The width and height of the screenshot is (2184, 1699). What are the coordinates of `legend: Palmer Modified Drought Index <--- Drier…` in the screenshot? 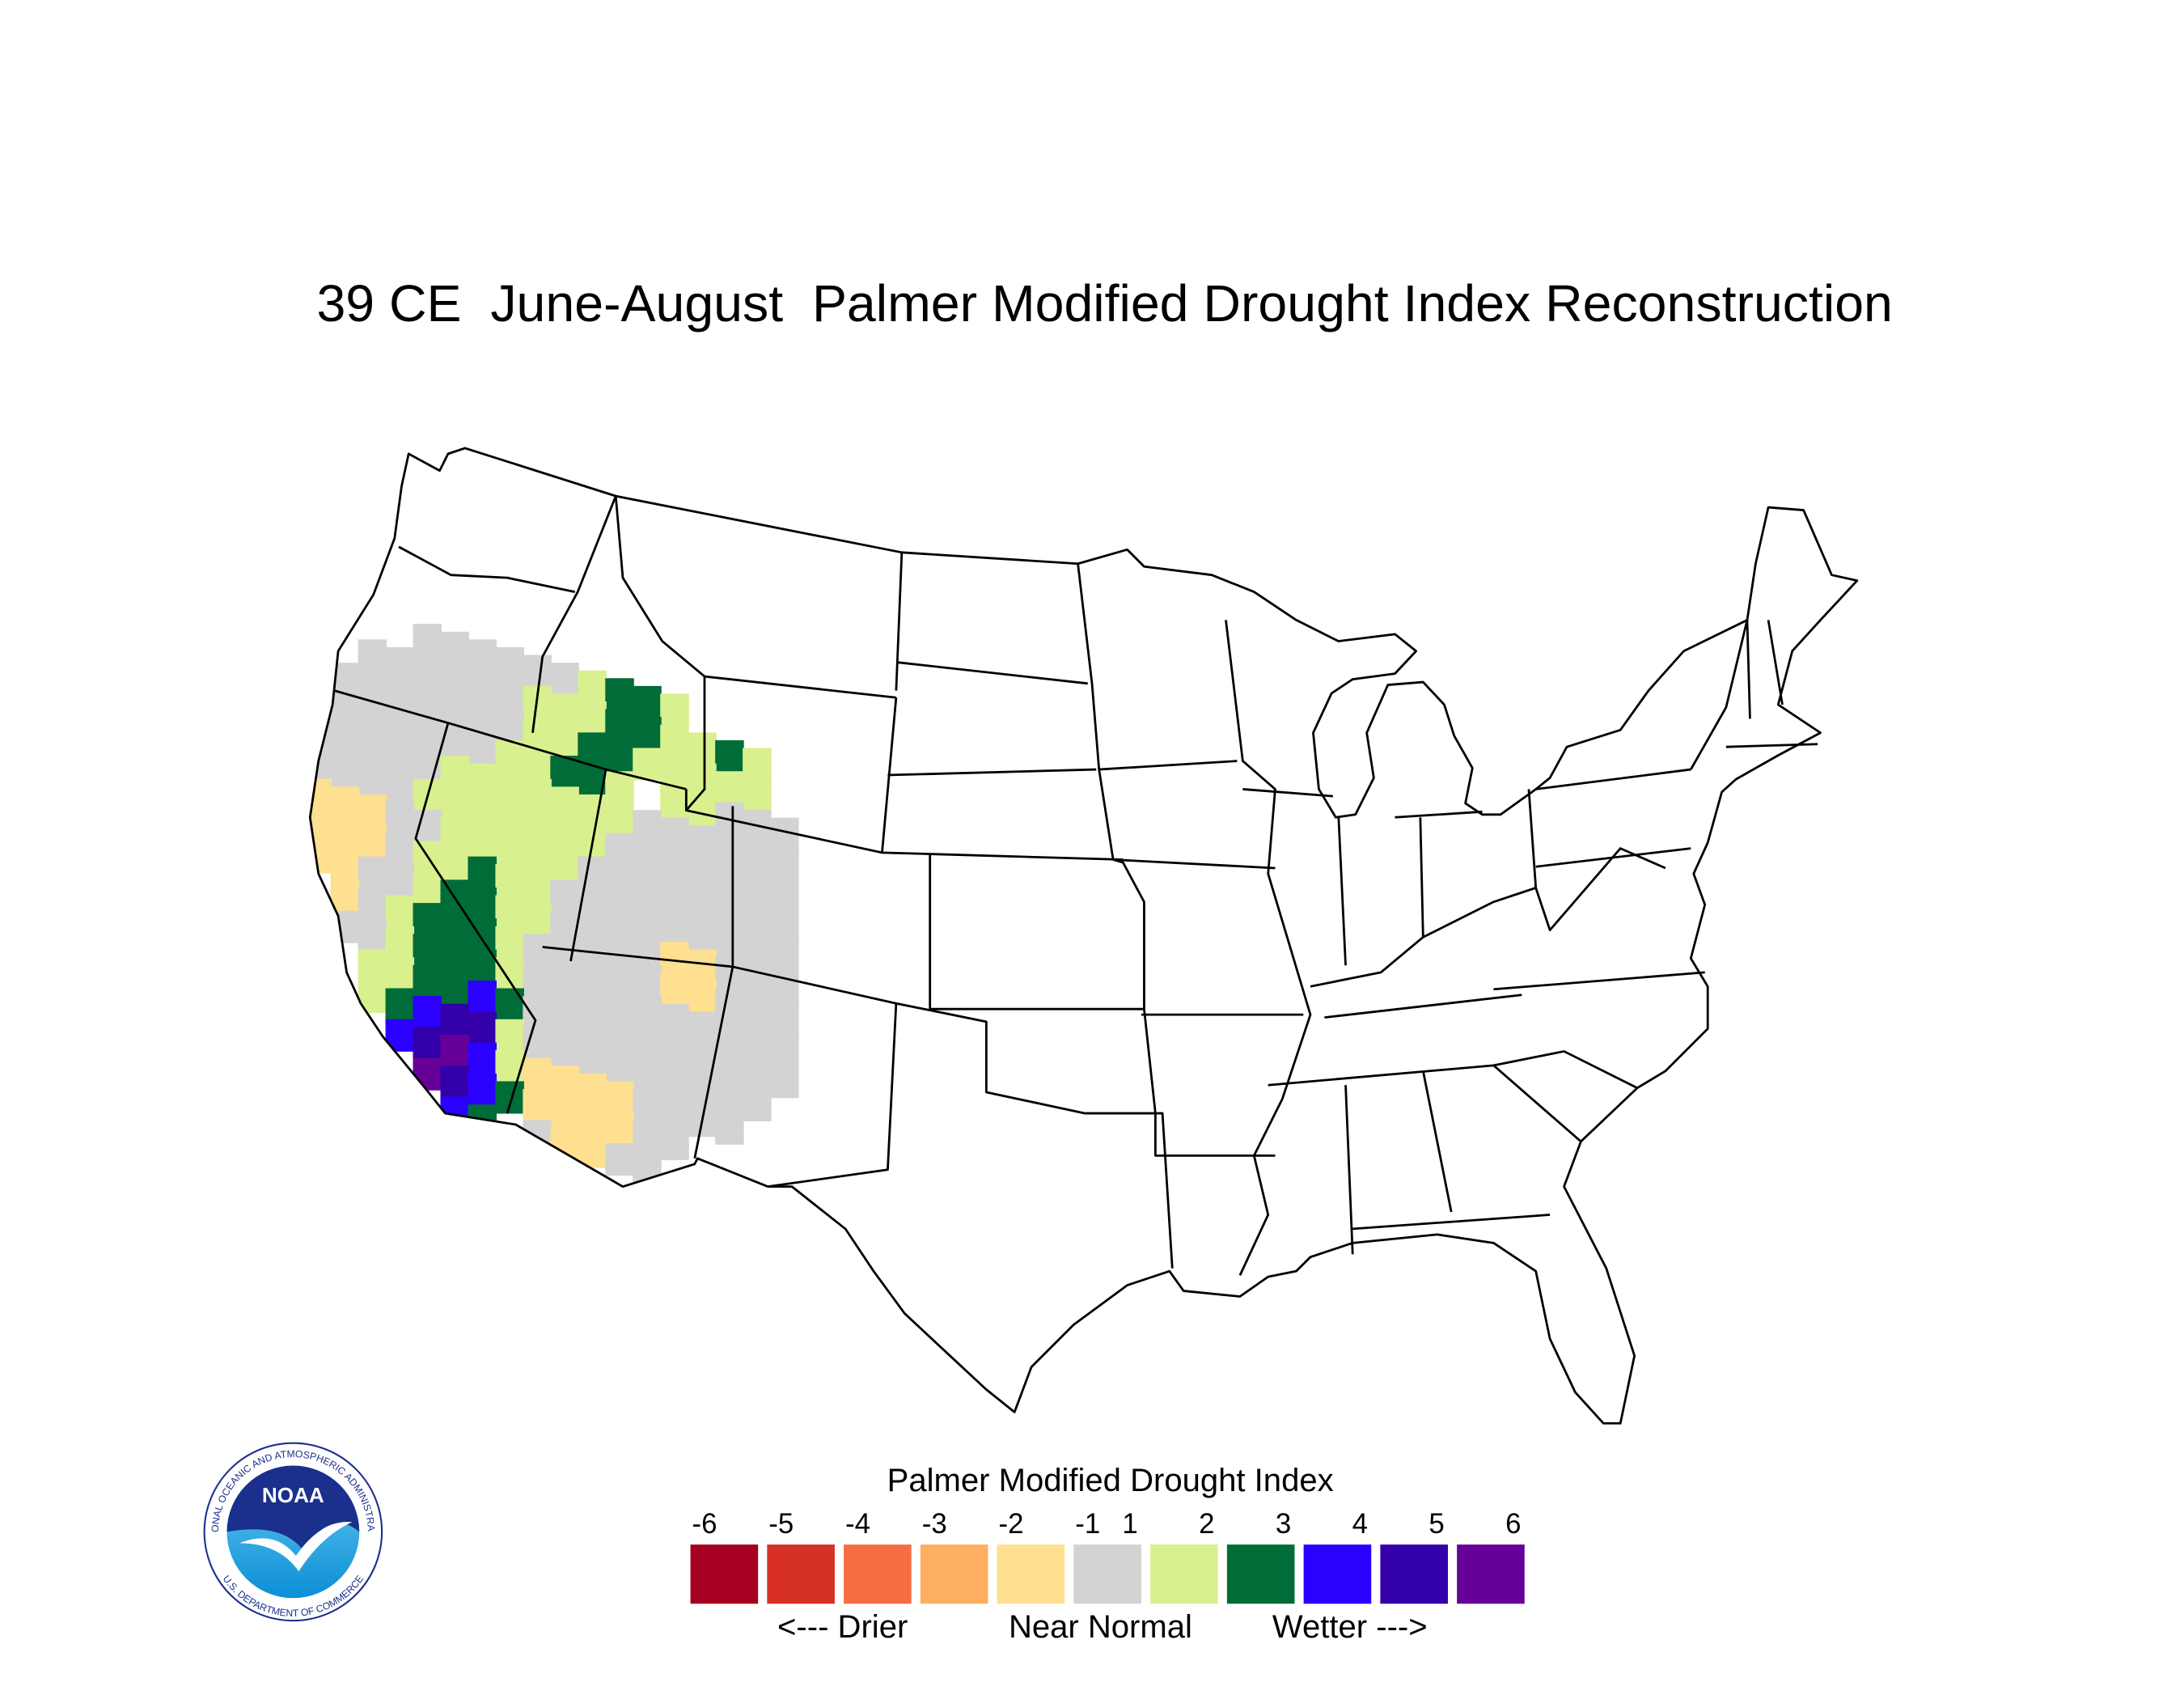 It's located at (1107, 1554).